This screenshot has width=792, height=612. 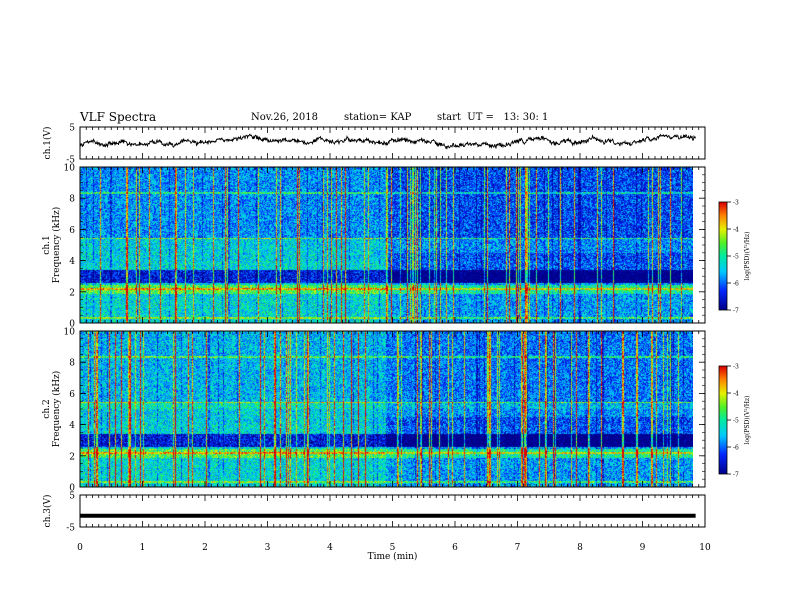 What do you see at coordinates (393, 556) in the screenshot?
I see `x-axis-label: Time (min)` at bounding box center [393, 556].